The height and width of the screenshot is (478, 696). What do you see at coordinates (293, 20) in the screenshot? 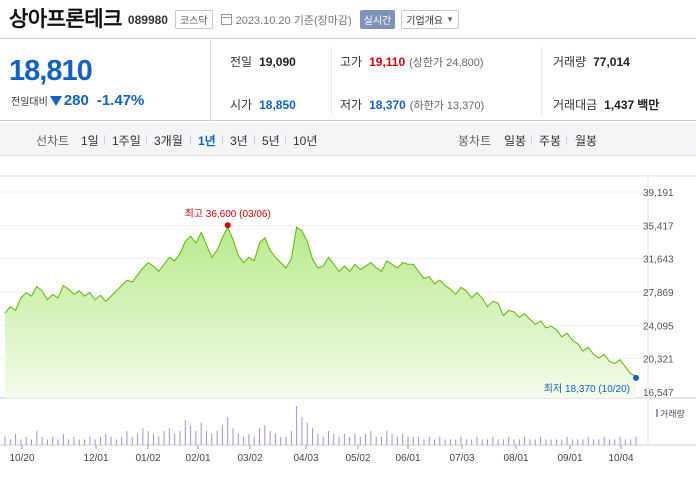
I see `quote-date: 2023.10.20 기준(장마감)` at bounding box center [293, 20].